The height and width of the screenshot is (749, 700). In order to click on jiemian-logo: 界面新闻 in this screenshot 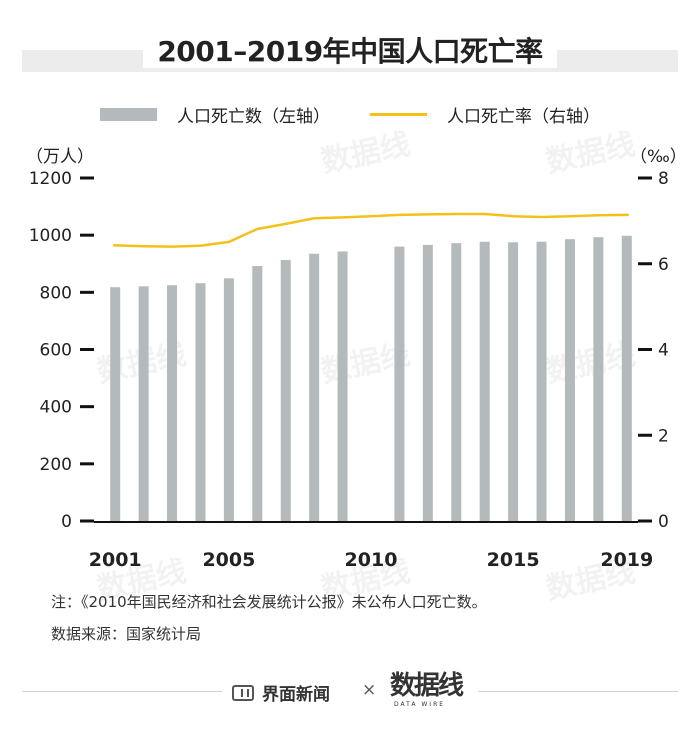, I will do `click(281, 692)`.